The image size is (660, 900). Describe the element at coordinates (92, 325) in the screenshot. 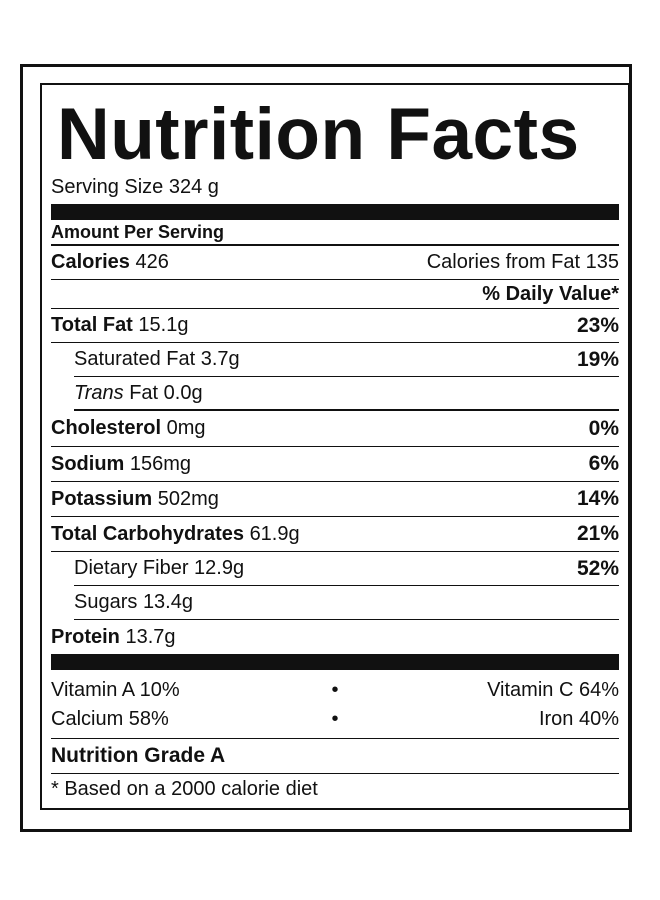

I see `nutrient-label: Total Fat` at that location.